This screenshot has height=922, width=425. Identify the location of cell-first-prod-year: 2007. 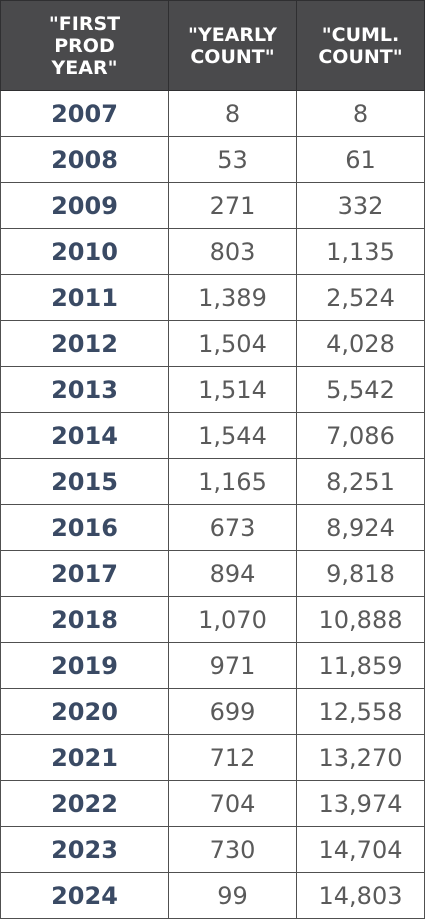
(84, 113).